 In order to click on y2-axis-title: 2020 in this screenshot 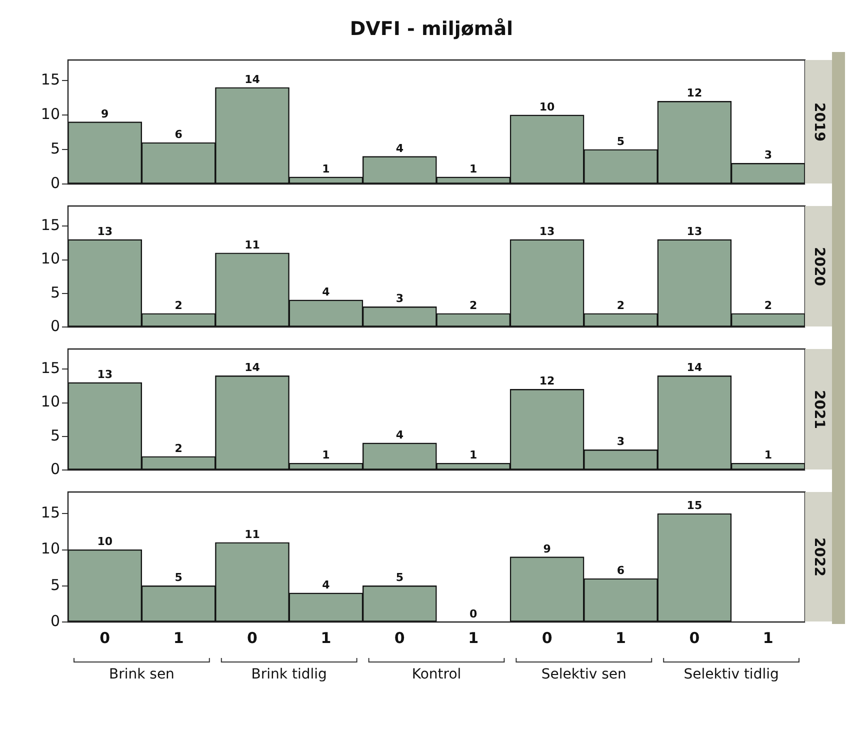, I will do `click(818, 266)`.